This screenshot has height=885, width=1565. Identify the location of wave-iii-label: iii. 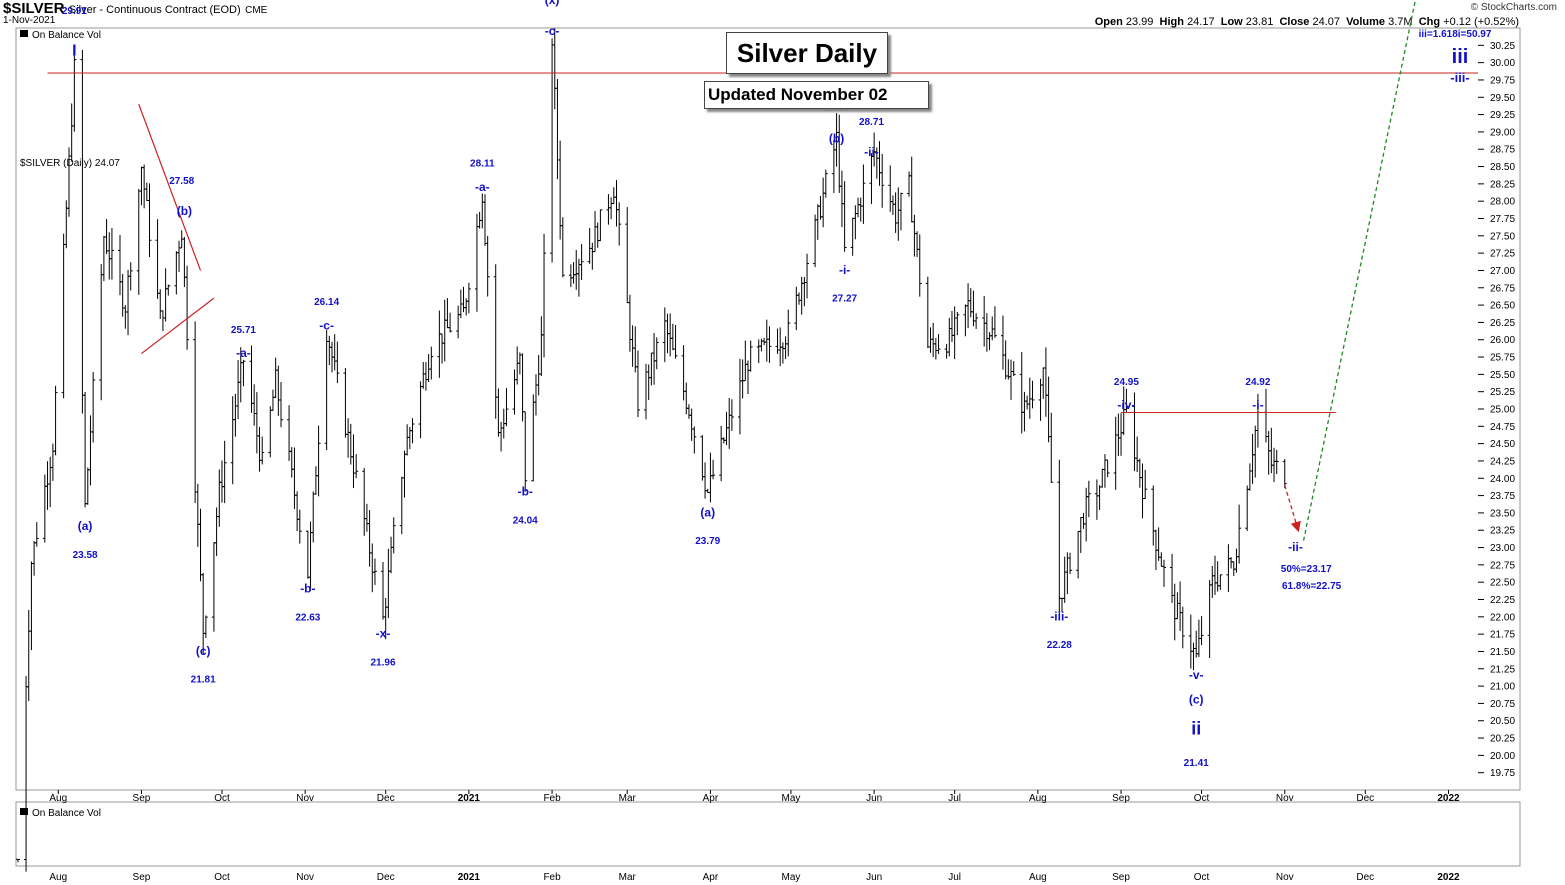
(1460, 57).